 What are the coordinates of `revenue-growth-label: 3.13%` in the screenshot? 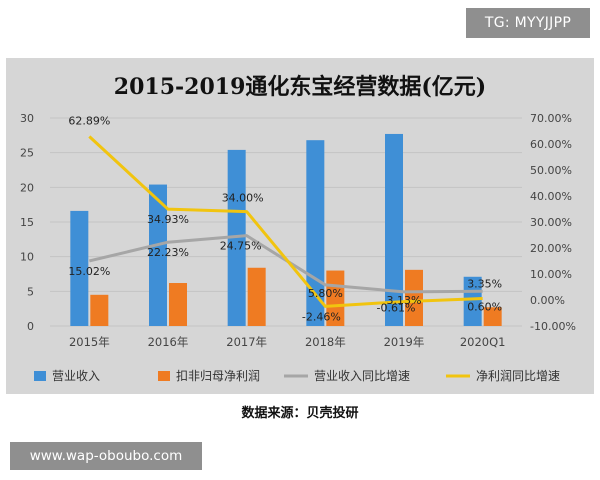 It's located at (404, 300).